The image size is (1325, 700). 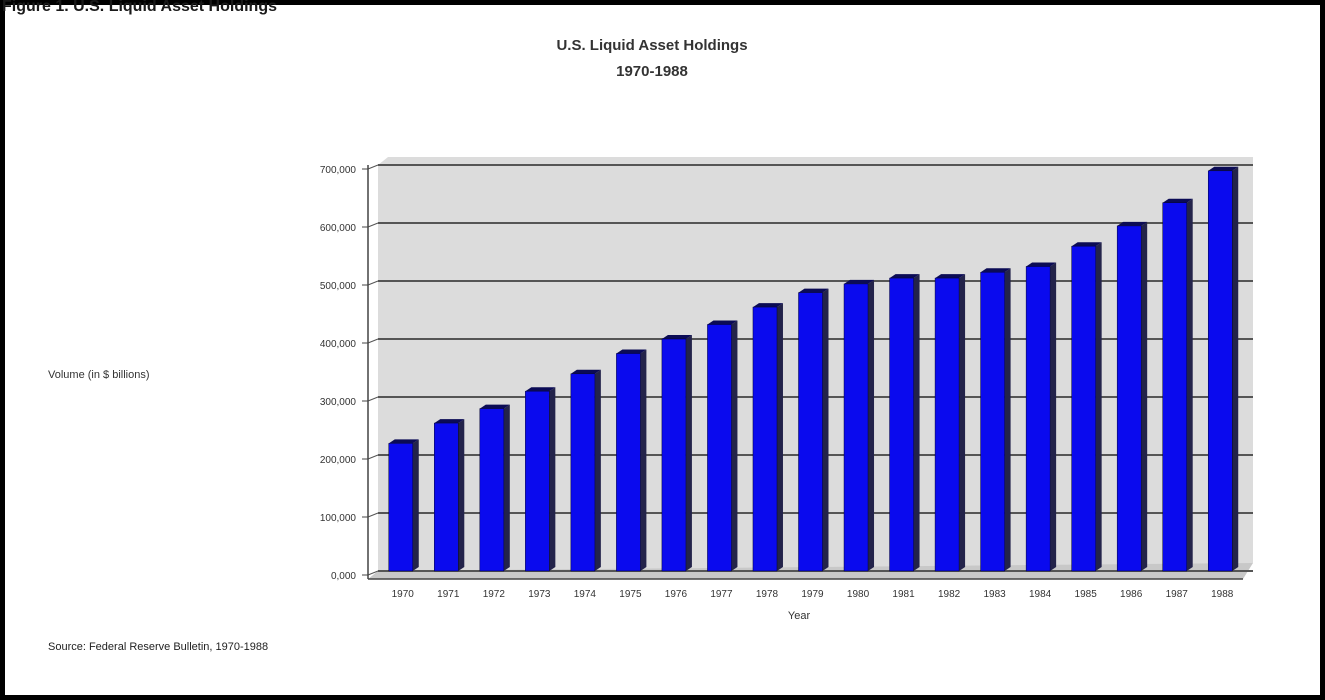 What do you see at coordinates (338, 460) in the screenshot?
I see `y-tick-label: 200,000` at bounding box center [338, 460].